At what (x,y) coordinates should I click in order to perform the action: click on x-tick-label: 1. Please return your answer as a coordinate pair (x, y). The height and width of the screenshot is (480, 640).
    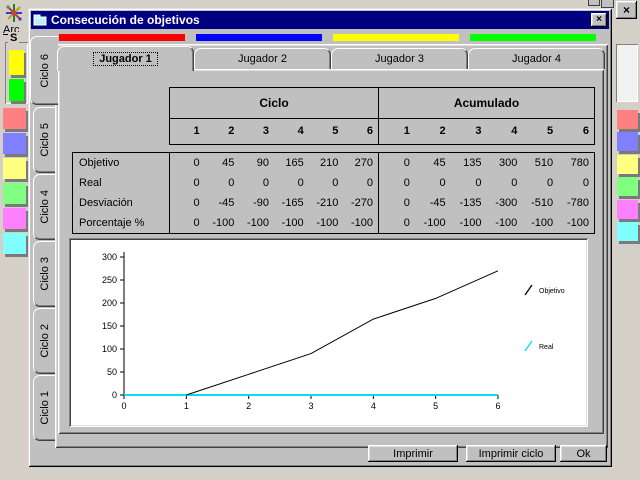
    Looking at the image, I should click on (186, 406).